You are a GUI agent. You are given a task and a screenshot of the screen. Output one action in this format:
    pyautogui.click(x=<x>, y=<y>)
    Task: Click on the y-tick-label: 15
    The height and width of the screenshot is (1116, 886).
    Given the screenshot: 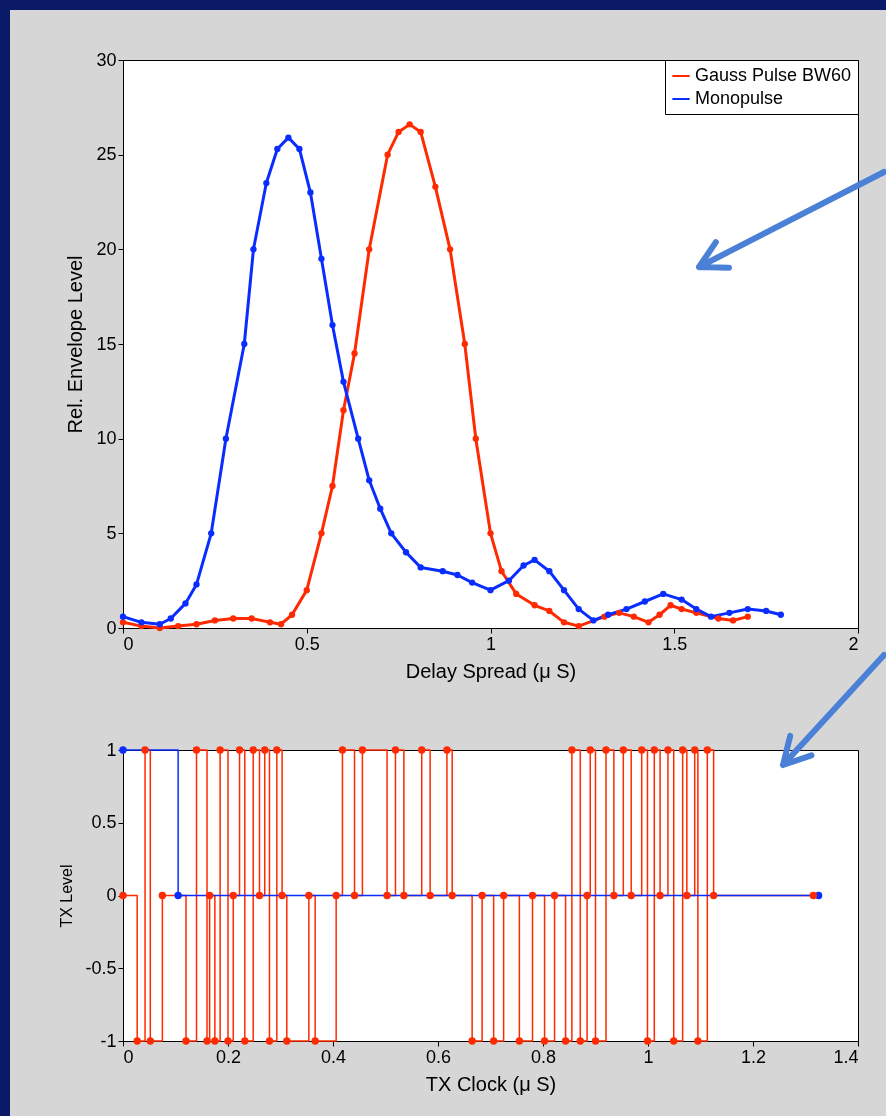 What is the action you would take?
    pyautogui.click(x=106, y=343)
    